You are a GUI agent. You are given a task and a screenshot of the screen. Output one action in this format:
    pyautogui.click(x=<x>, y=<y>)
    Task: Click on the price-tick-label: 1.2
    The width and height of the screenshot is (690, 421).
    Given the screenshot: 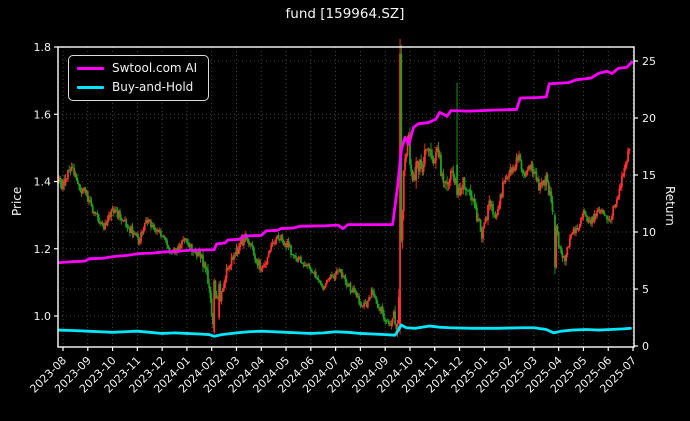 What is the action you would take?
    pyautogui.click(x=43, y=249)
    